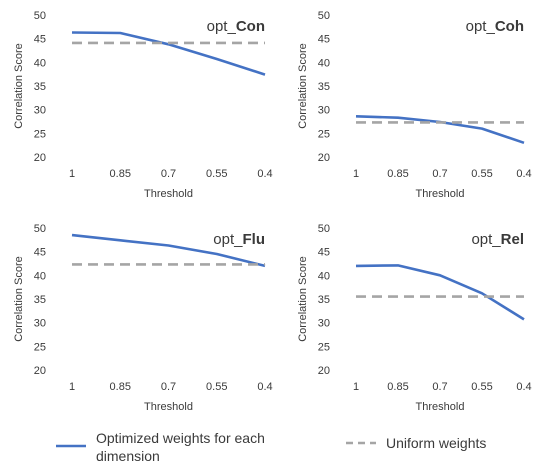 The height and width of the screenshot is (462, 540). Describe the element at coordinates (436, 443) in the screenshot. I see `legend-label-uniform: Uniform weights` at that location.